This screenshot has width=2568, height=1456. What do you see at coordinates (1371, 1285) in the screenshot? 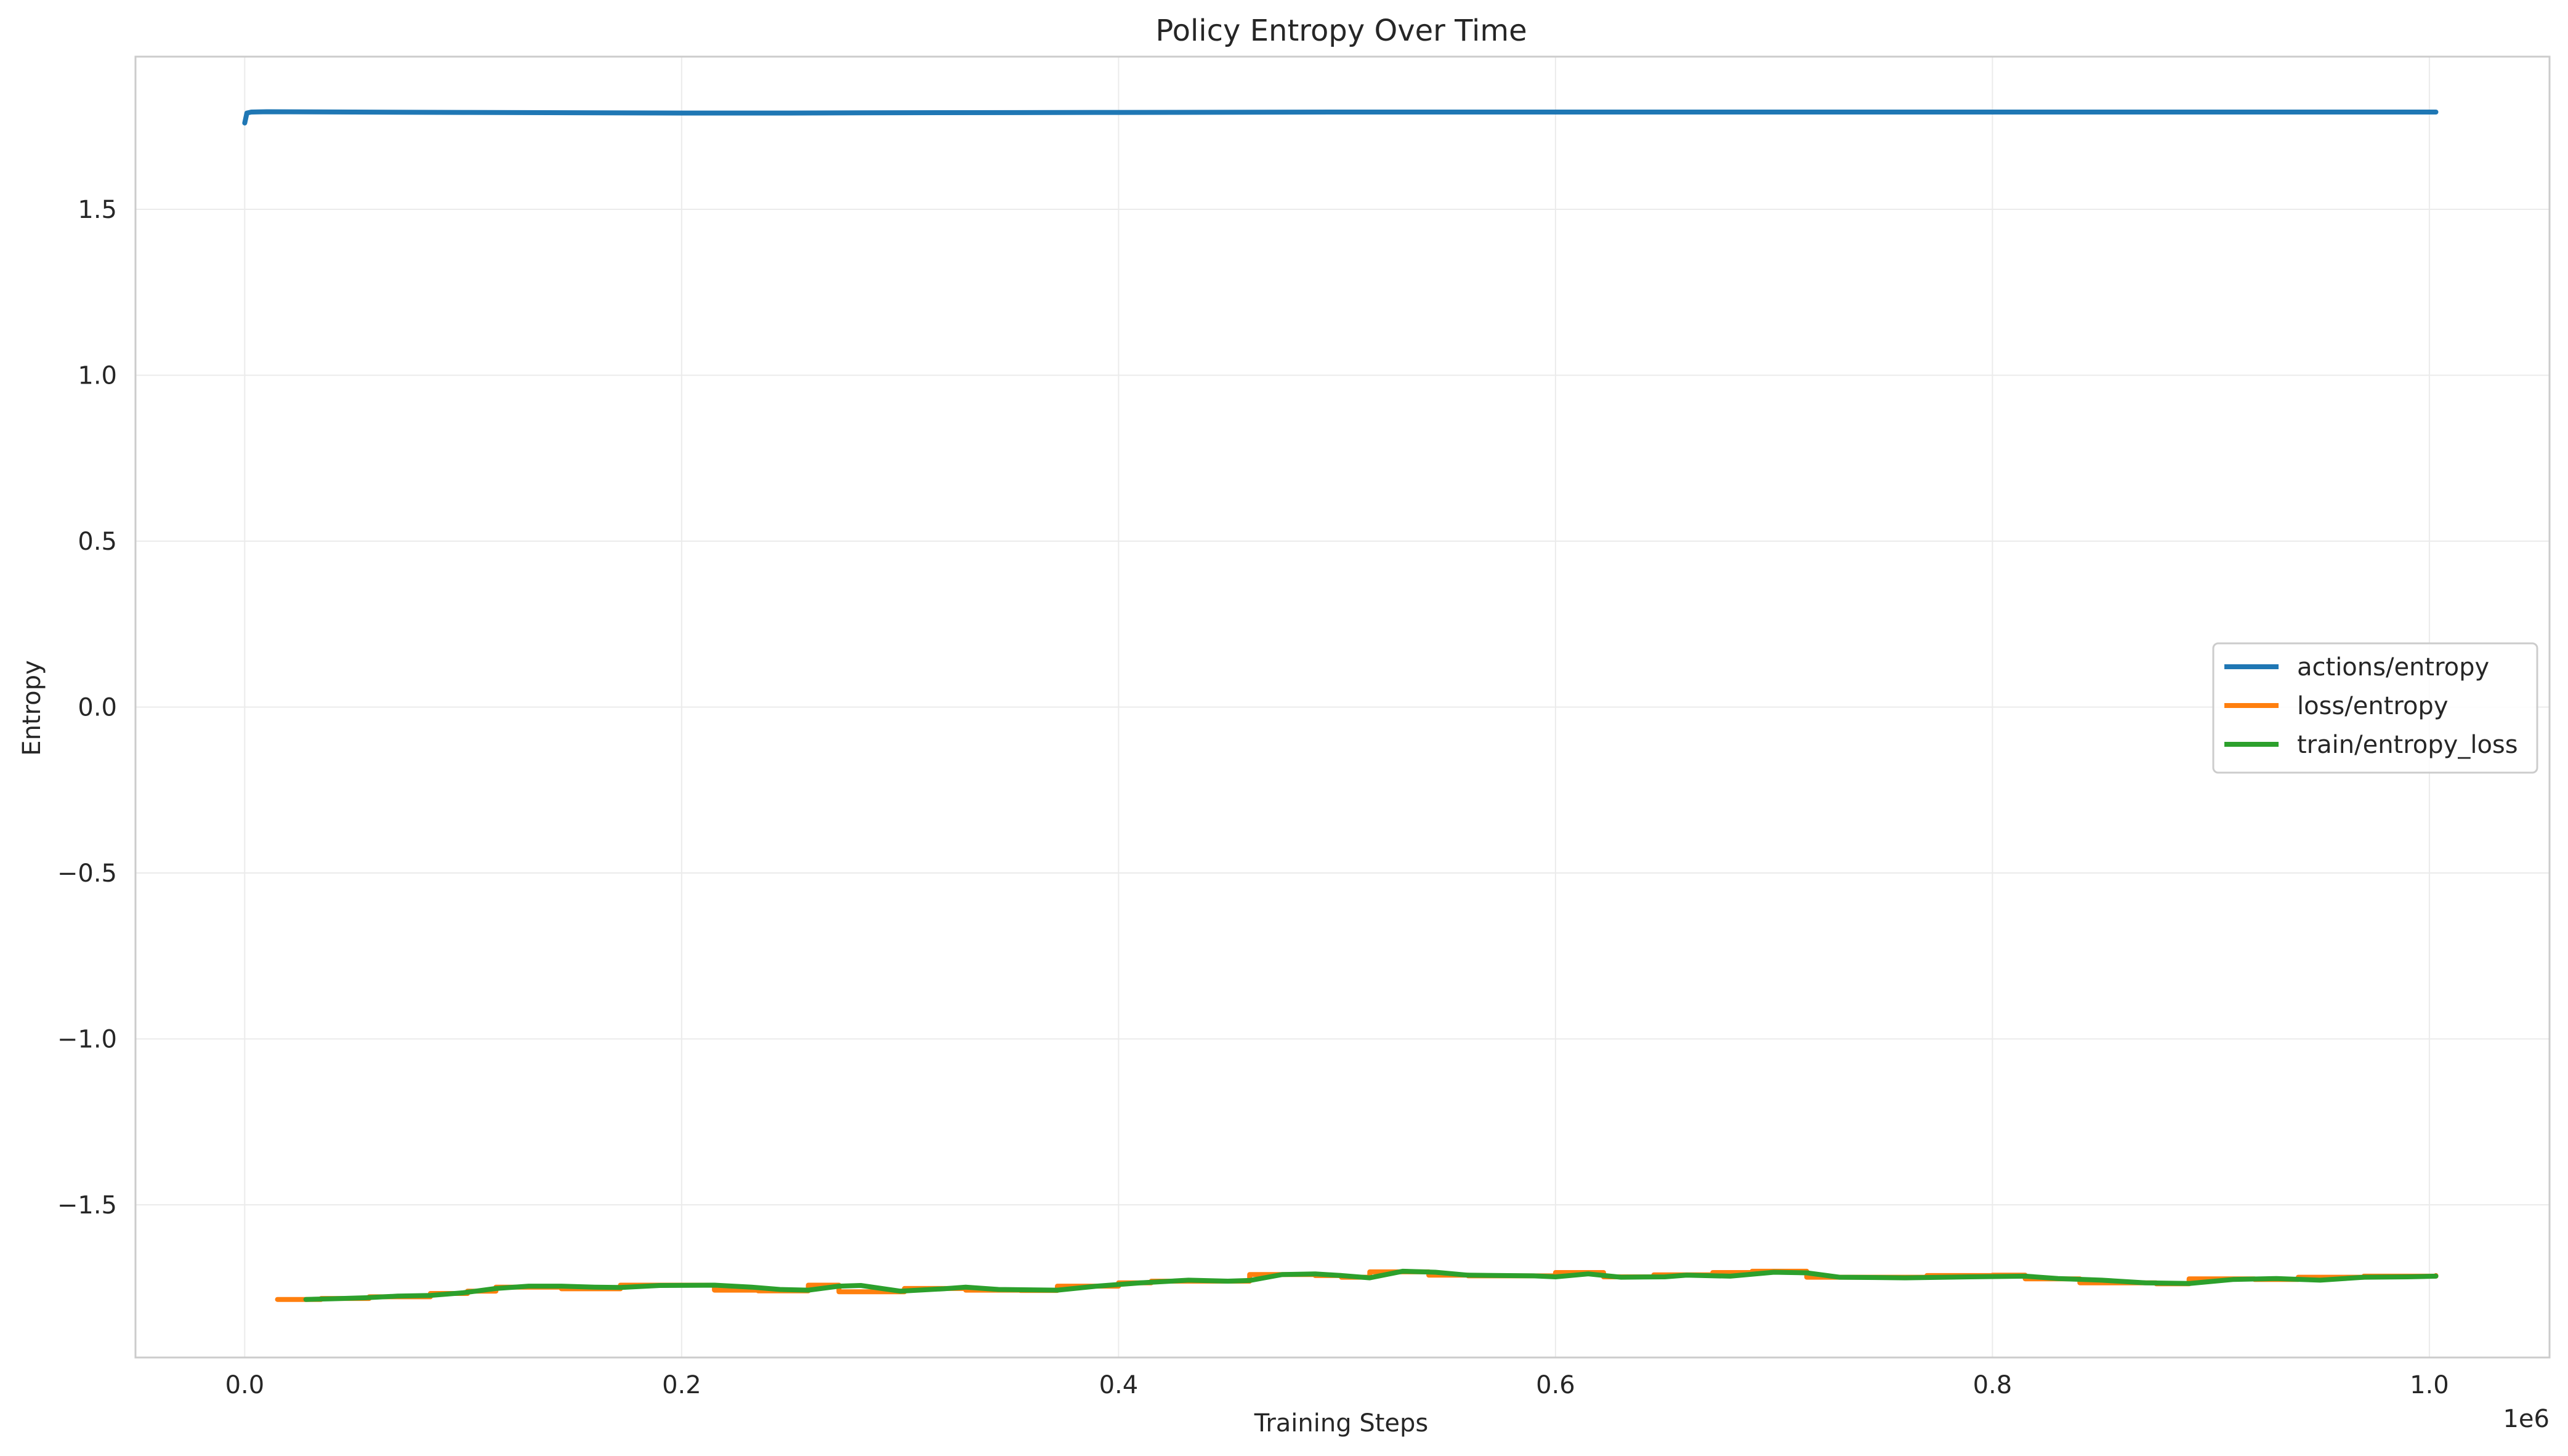
I see `series-line-train-entropy-loss` at bounding box center [1371, 1285].